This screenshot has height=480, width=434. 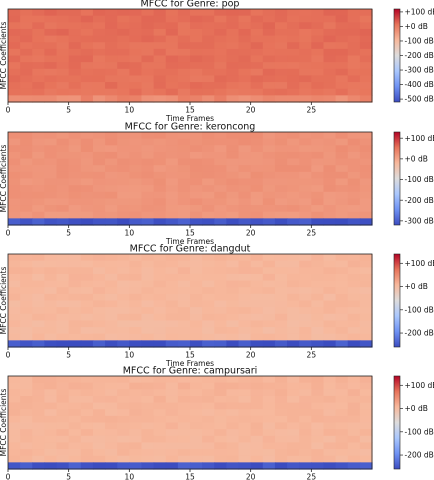 What do you see at coordinates (416, 286) in the screenshot?
I see `colorbar-tick-label: +0 dB` at bounding box center [416, 286].